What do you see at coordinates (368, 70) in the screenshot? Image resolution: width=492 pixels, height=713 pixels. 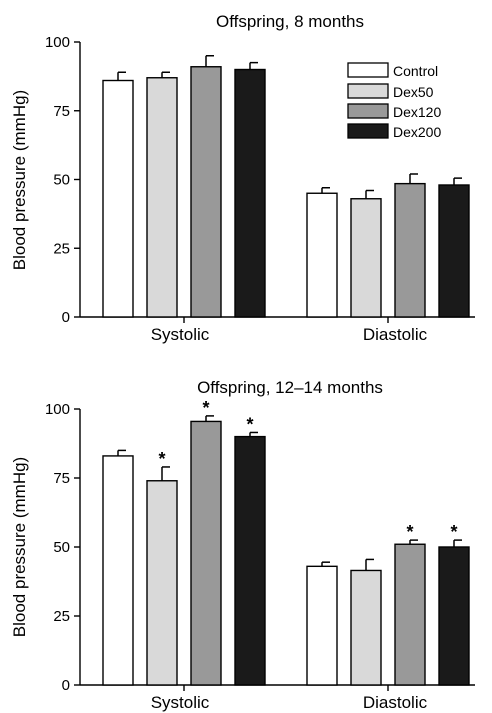 I see `legend-swatch-control` at bounding box center [368, 70].